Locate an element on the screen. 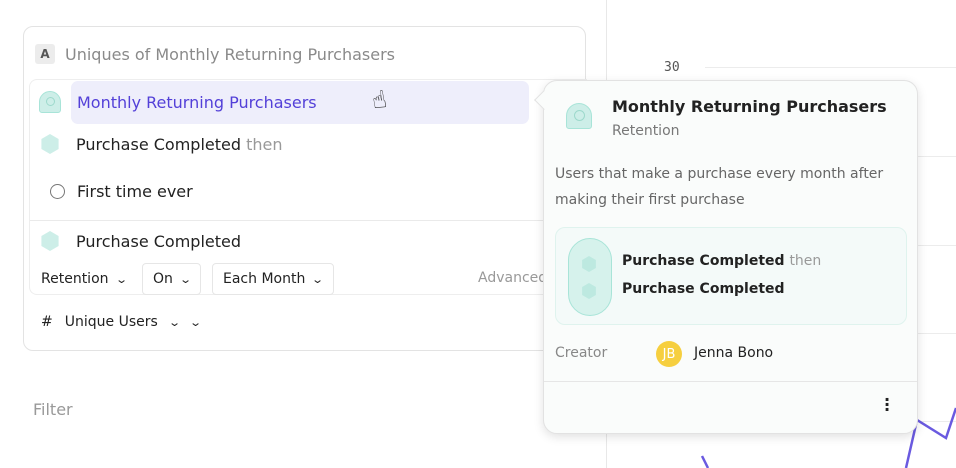 The image size is (956, 468). selected-metric-highlight is located at coordinates (300, 102).